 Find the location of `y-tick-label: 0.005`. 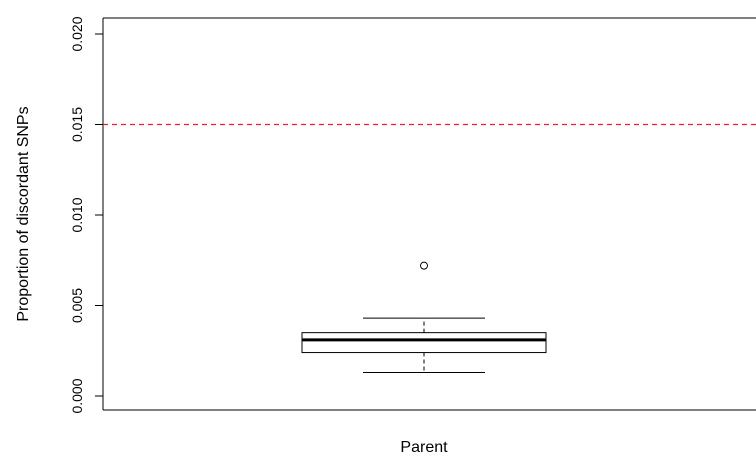

y-tick-label: 0.005 is located at coordinates (77, 305).